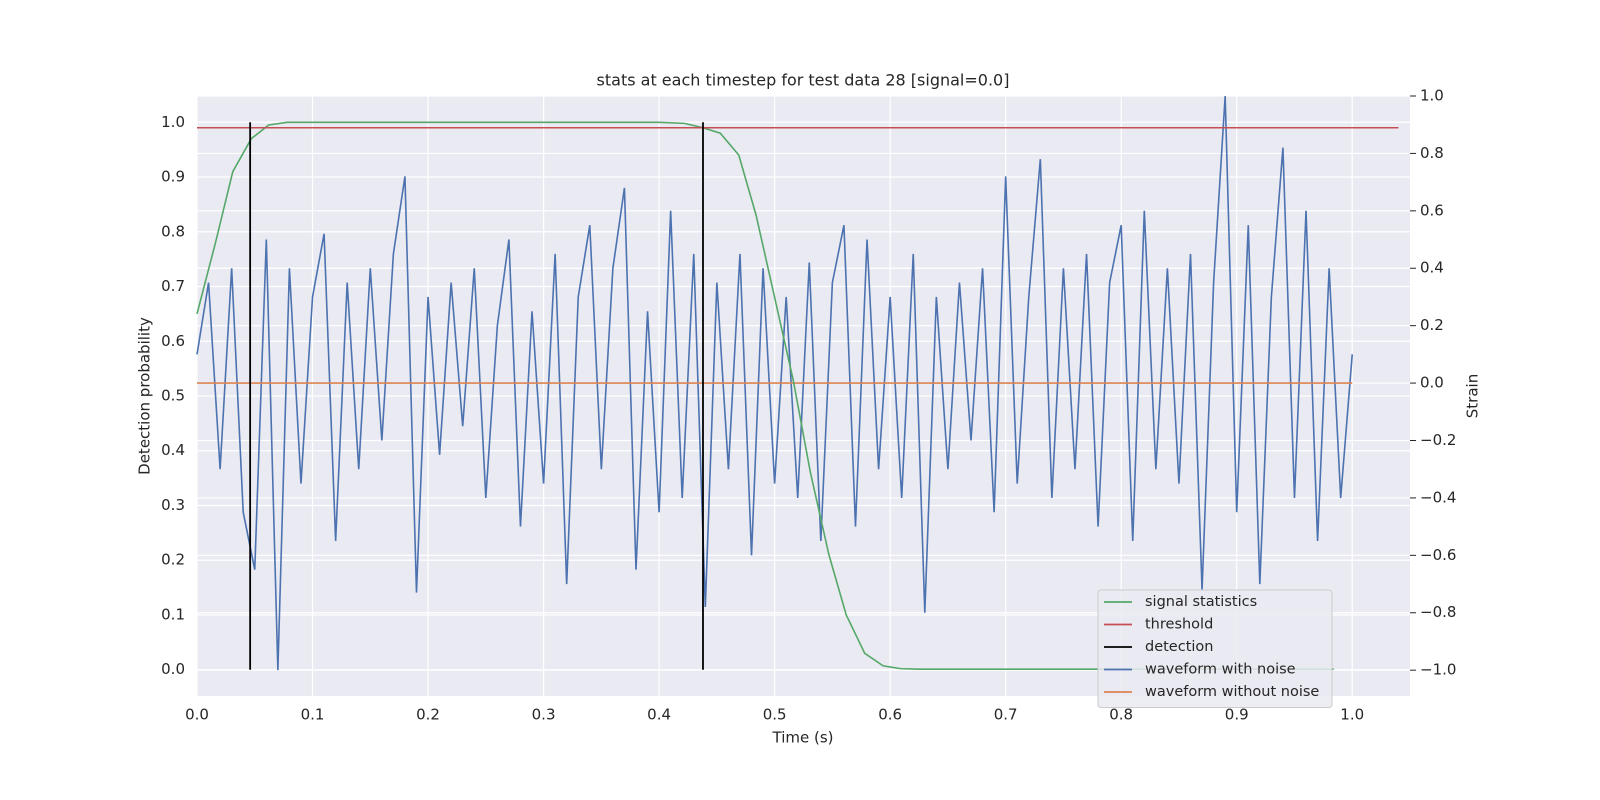 This screenshot has width=1600, height=800. What do you see at coordinates (145, 396) in the screenshot?
I see `y-axis-label: Detection probability` at bounding box center [145, 396].